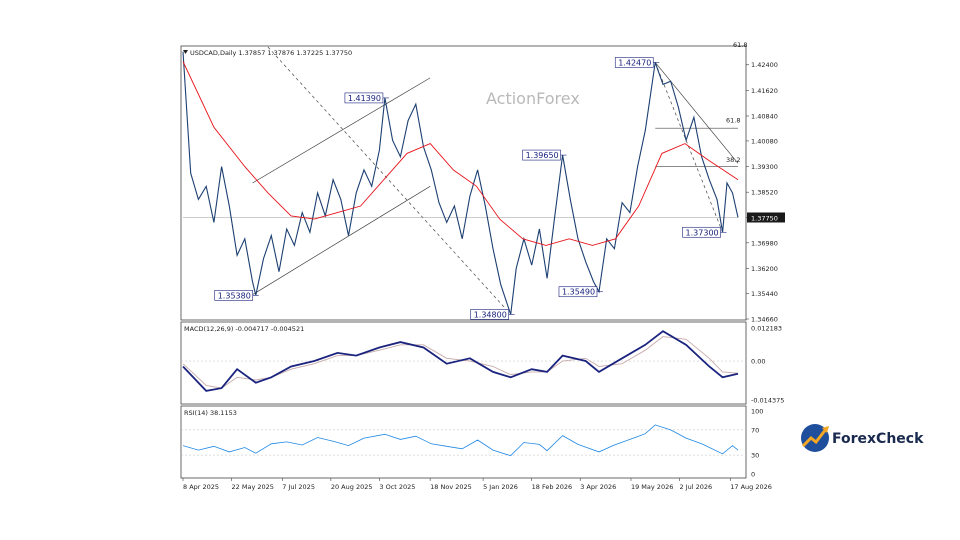 This screenshot has width=960, height=540. I want to click on annotation-label: 1.35380, so click(234, 295).